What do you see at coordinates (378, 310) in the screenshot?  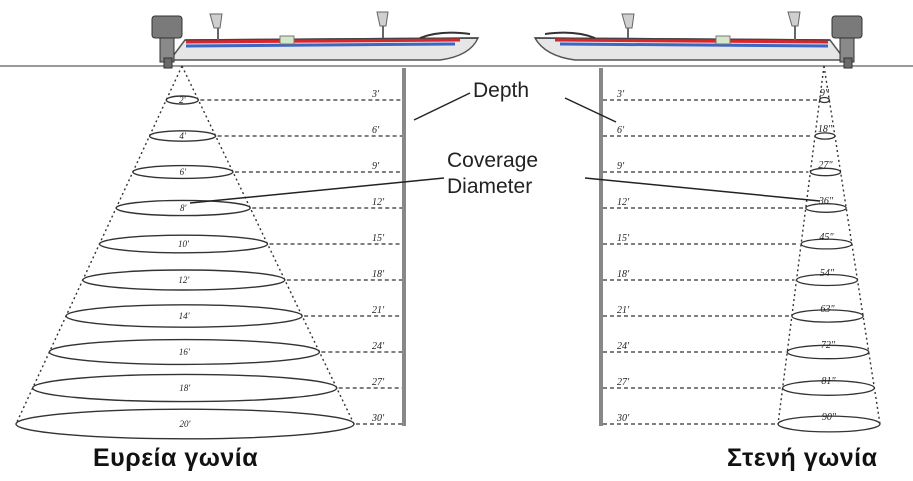 I see `wide-depth-label: 21'` at bounding box center [378, 310].